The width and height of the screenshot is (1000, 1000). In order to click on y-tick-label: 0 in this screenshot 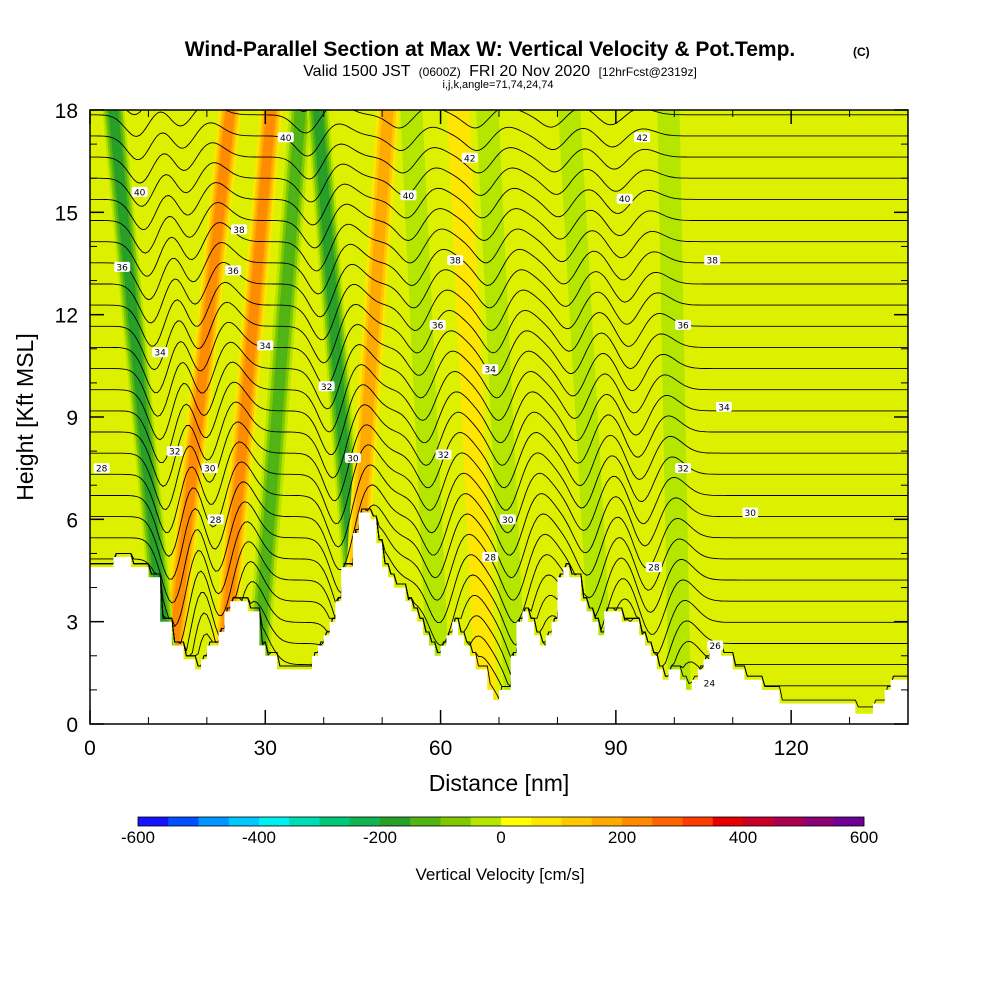, I will do `click(72, 725)`.